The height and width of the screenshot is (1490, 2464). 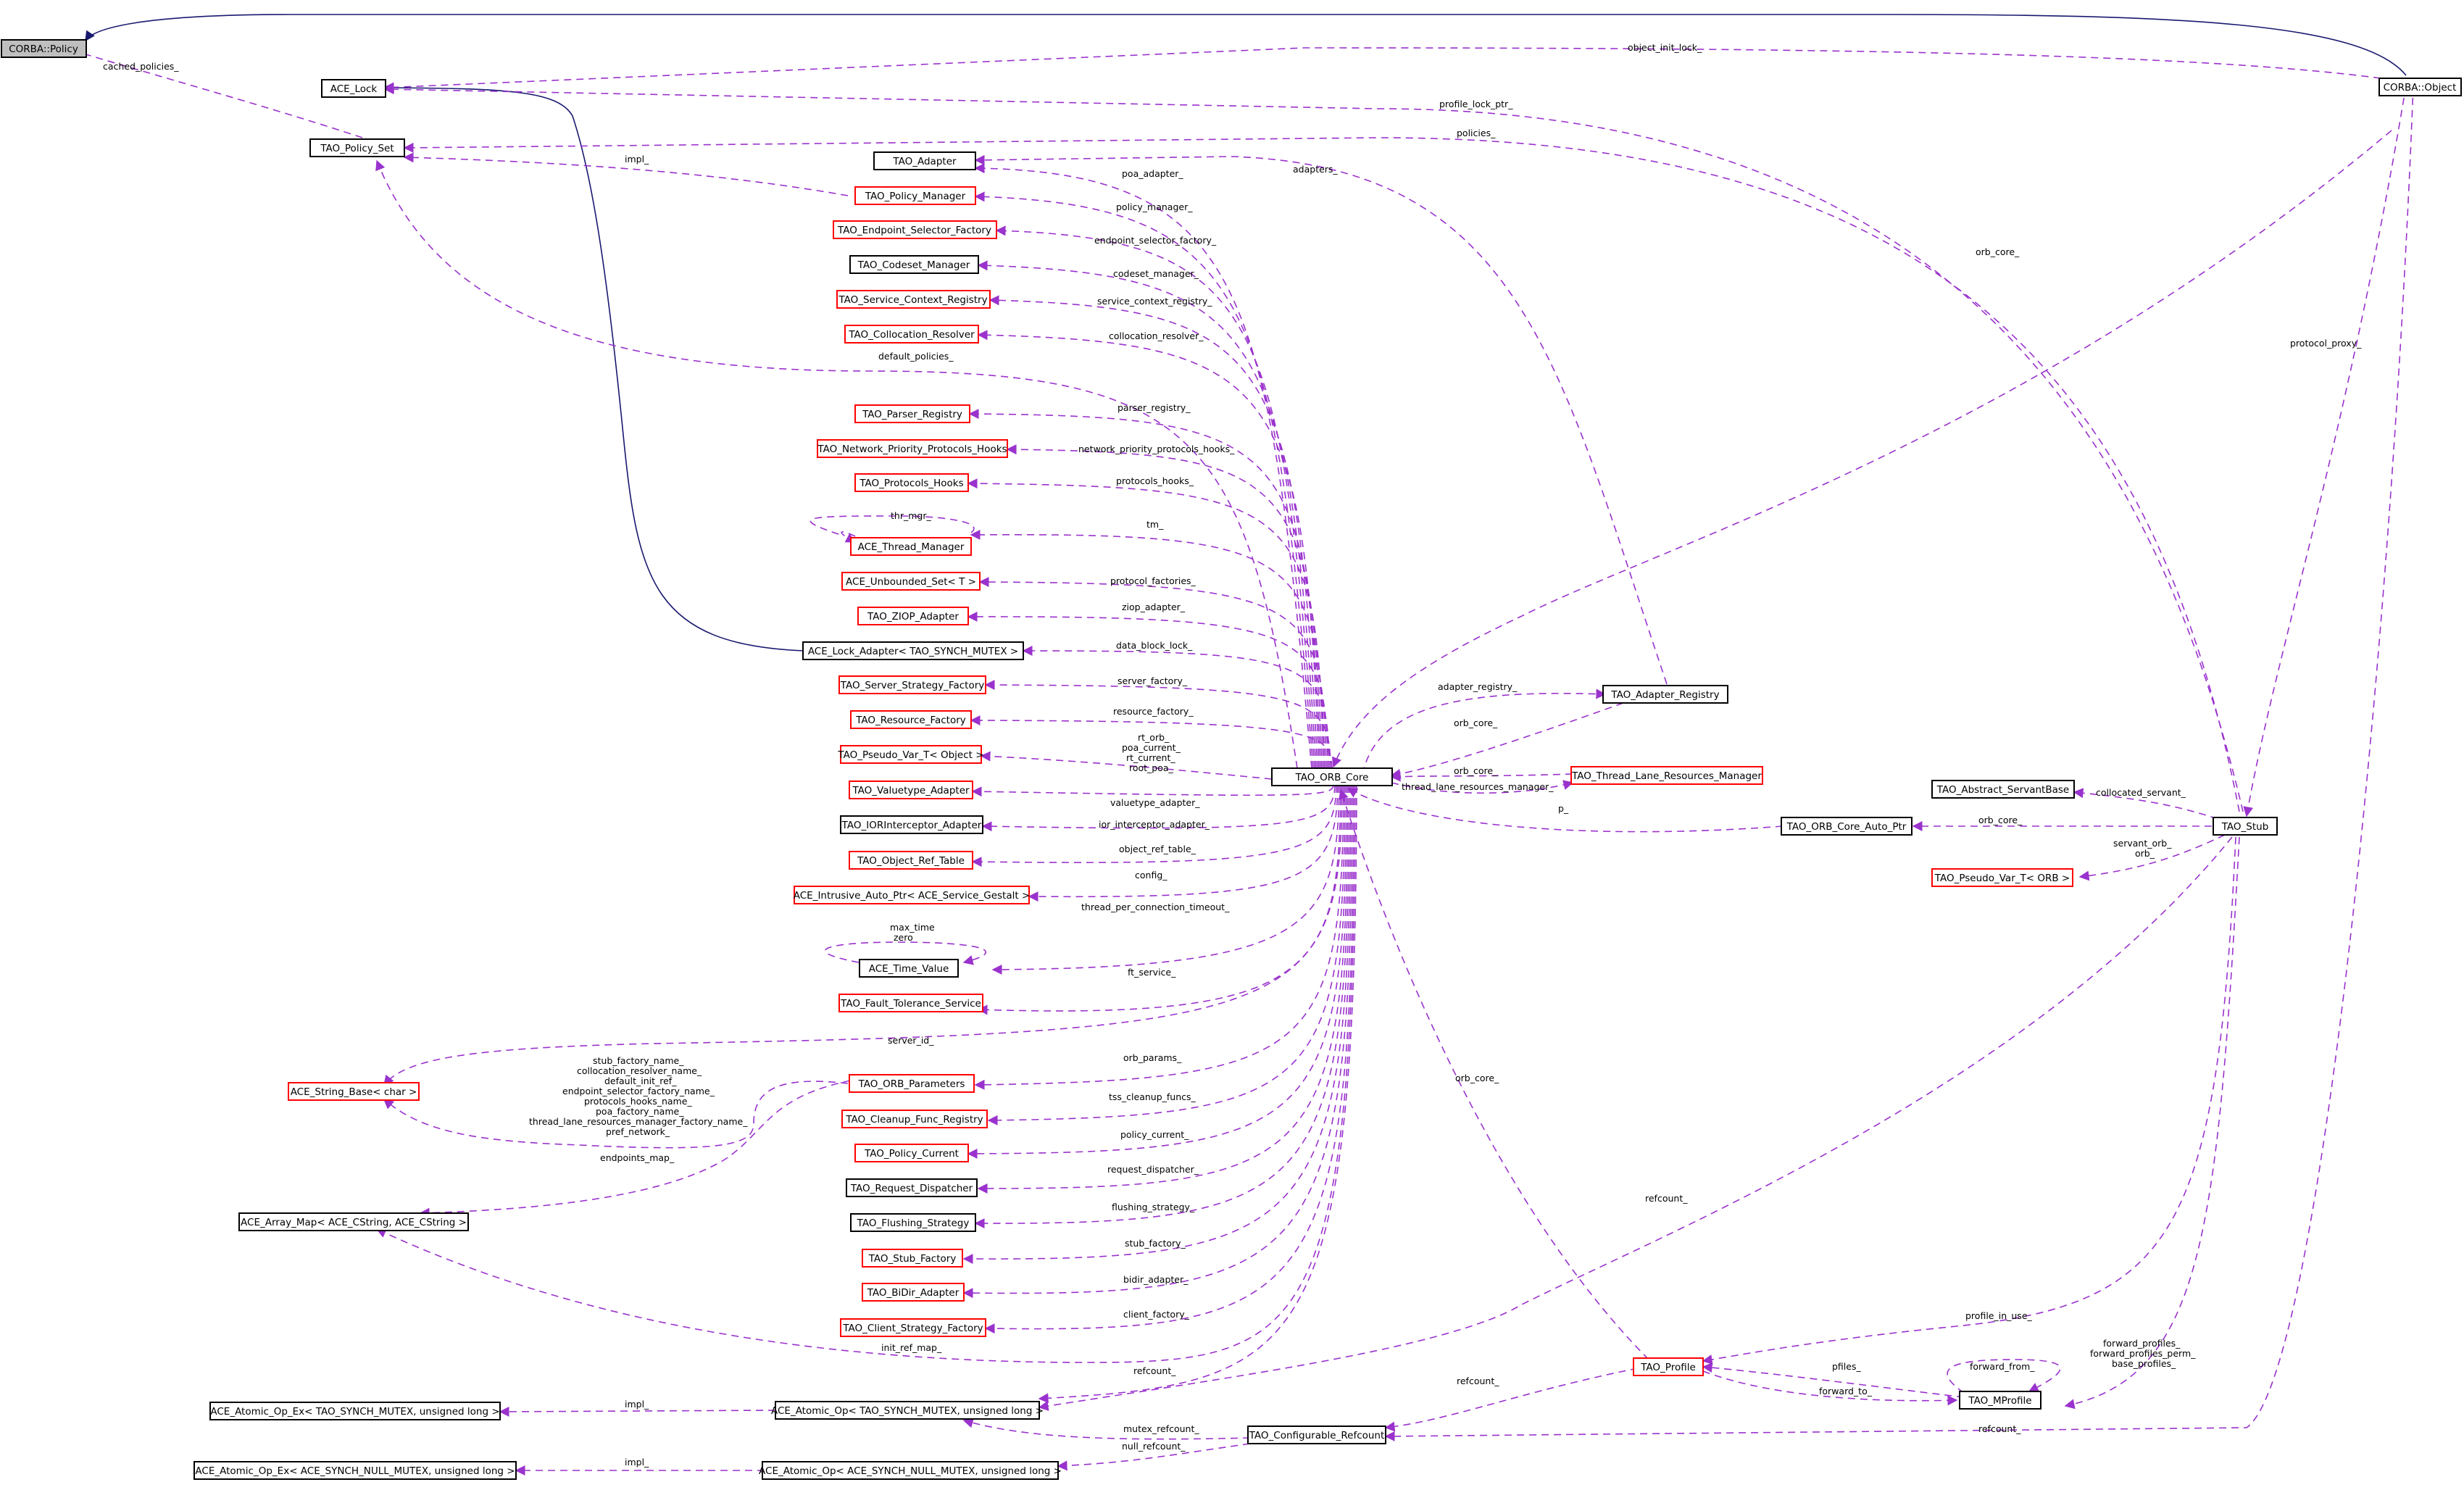 I want to click on edge-pseudo-vars, so click(x=1127, y=765).